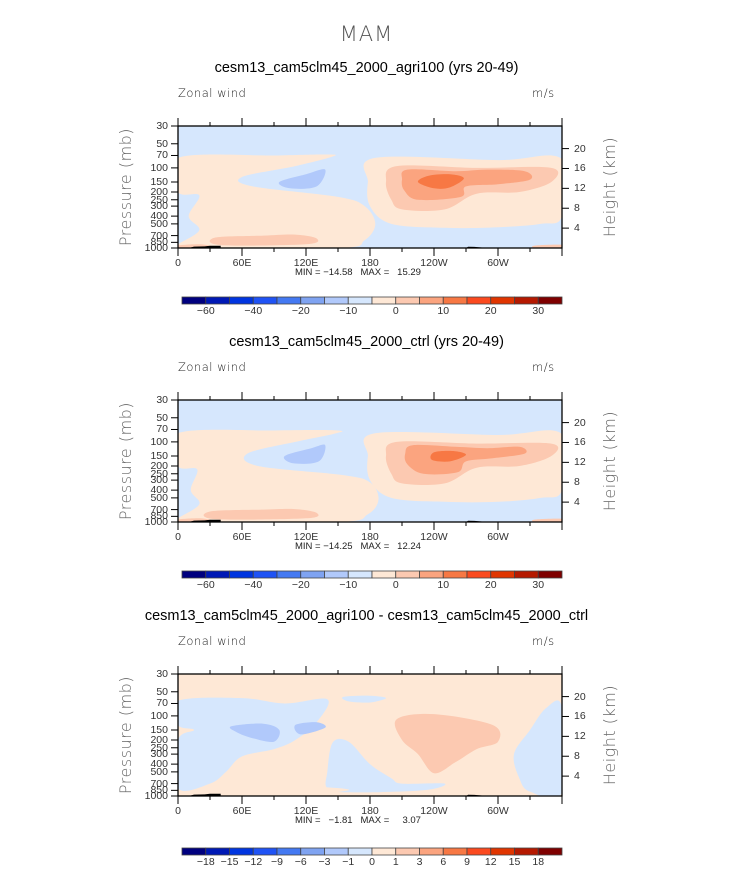  I want to click on y-tick-label: 850, so click(159, 790).